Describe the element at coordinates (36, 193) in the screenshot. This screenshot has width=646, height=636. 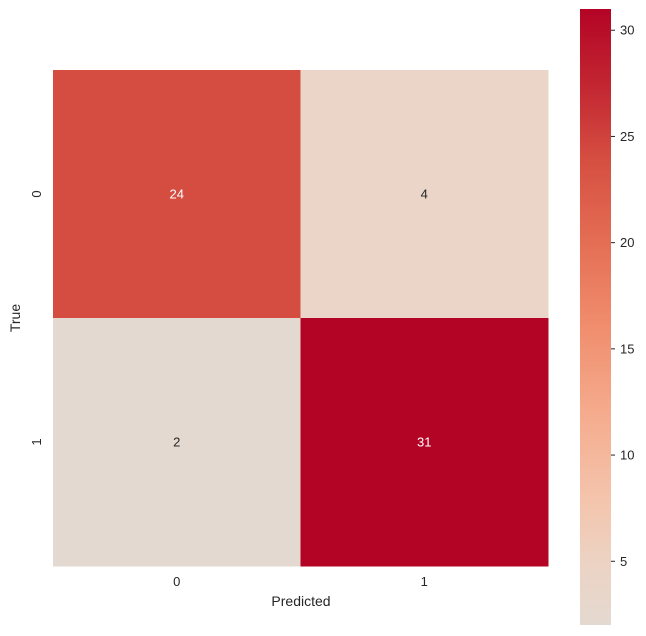
I see `y-tick-label-0: 0` at that location.